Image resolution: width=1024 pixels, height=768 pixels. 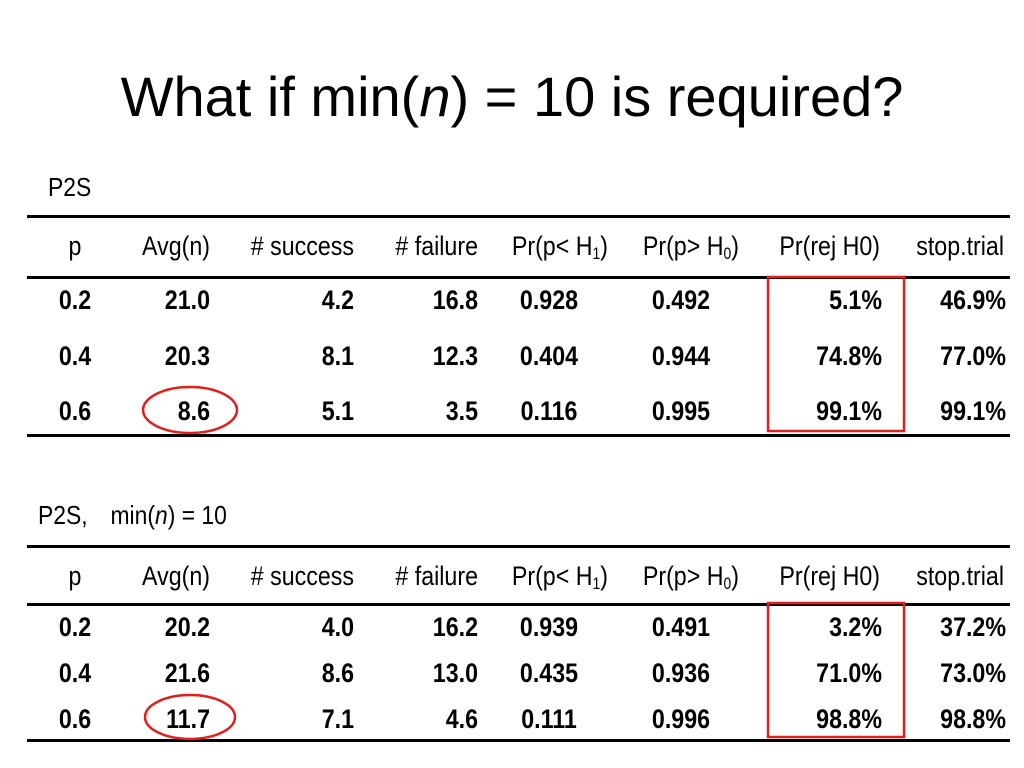 What do you see at coordinates (161, 515) in the screenshot?
I see `caption-italic-n: n` at bounding box center [161, 515].